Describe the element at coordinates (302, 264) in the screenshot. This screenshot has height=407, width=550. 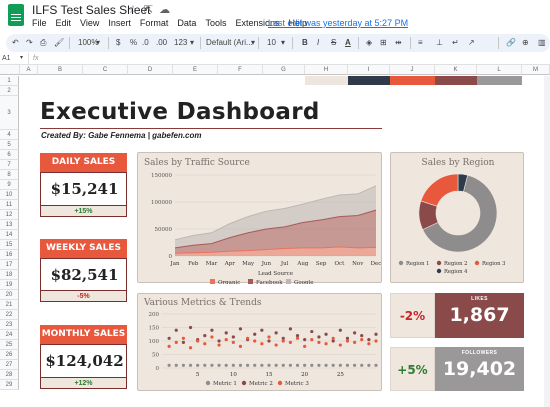
I see `x-tick-label: Aug` at that location.